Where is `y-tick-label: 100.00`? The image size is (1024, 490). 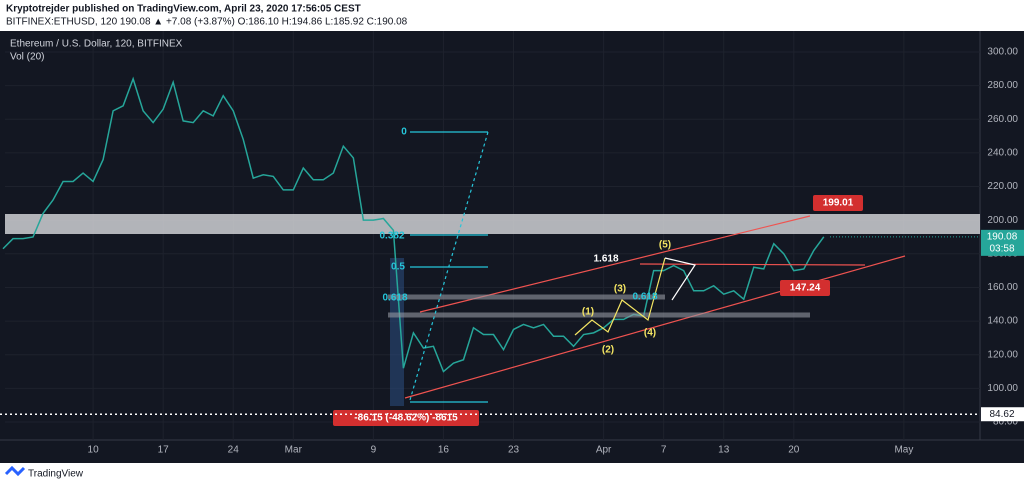 y-tick-label: 100.00 is located at coordinates (1002, 388).